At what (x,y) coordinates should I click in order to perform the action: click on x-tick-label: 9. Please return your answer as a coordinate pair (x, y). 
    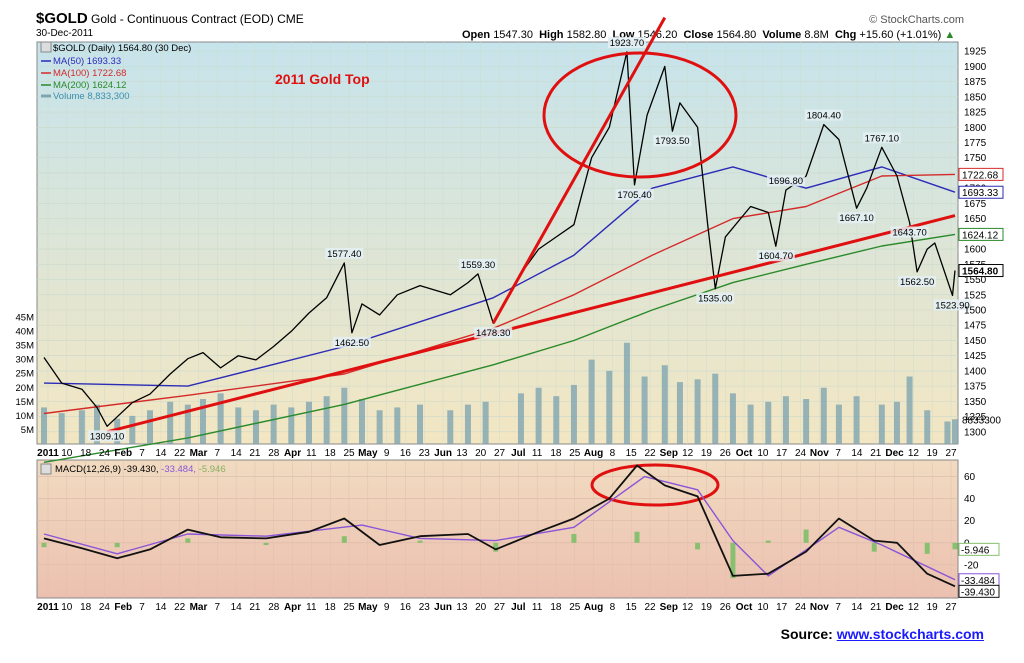
    Looking at the image, I should click on (387, 453).